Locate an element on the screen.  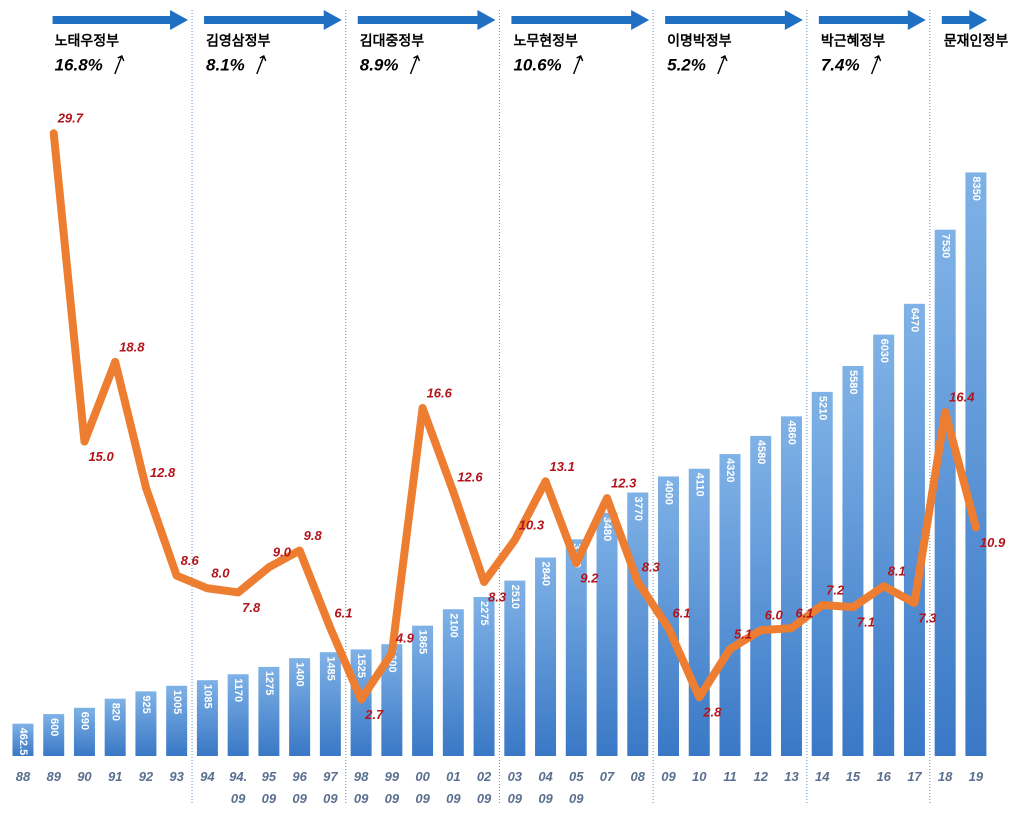
period-name: 문재인정부 is located at coordinates (976, 41).